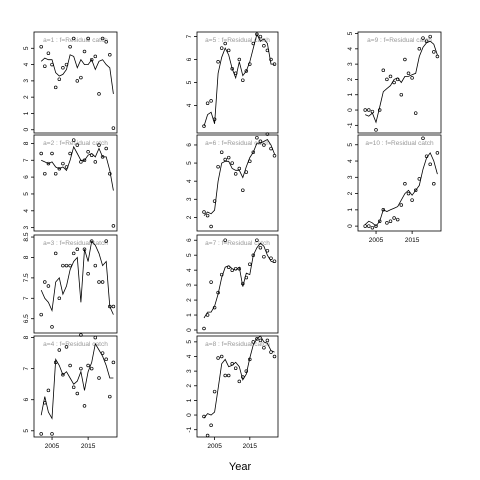 The height and width of the screenshot is (480, 480). What do you see at coordinates (237, 386) in the screenshot?
I see `panel-8-frame` at bounding box center [237, 386].